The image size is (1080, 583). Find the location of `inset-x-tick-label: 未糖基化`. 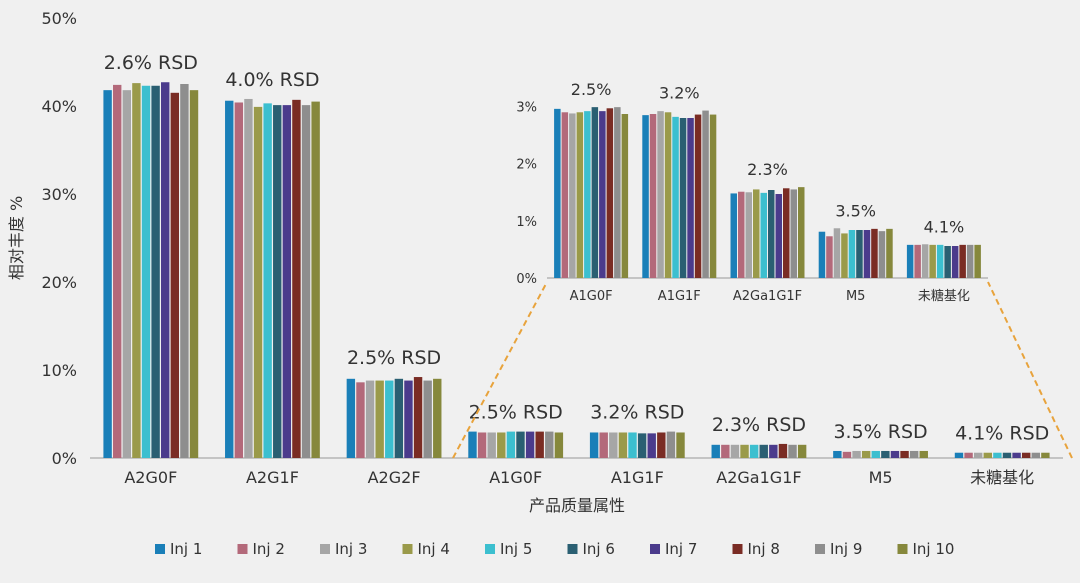

inset-x-tick-label: 未糖基化 is located at coordinates (944, 296).